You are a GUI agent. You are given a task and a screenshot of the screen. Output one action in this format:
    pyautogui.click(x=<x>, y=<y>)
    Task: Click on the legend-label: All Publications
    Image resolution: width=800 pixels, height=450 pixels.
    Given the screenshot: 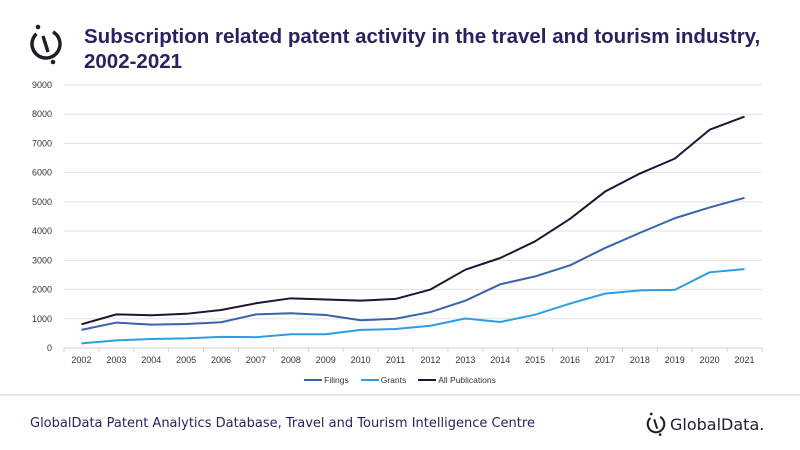 What is the action you would take?
    pyautogui.click(x=467, y=380)
    